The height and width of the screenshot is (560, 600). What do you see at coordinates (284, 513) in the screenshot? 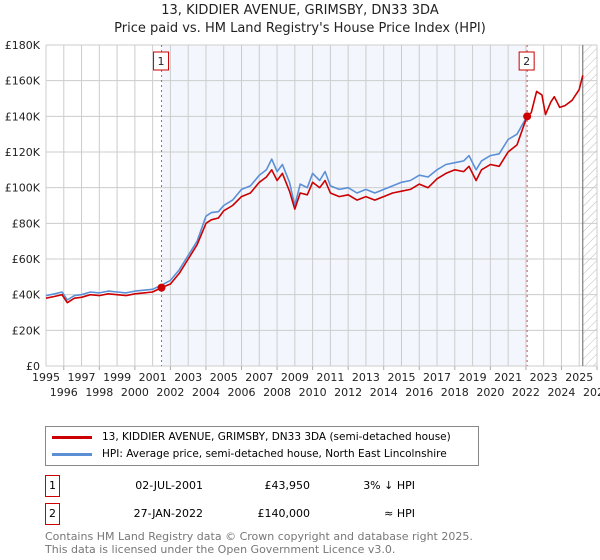
I see `transaction-price: £140,000` at bounding box center [284, 513].